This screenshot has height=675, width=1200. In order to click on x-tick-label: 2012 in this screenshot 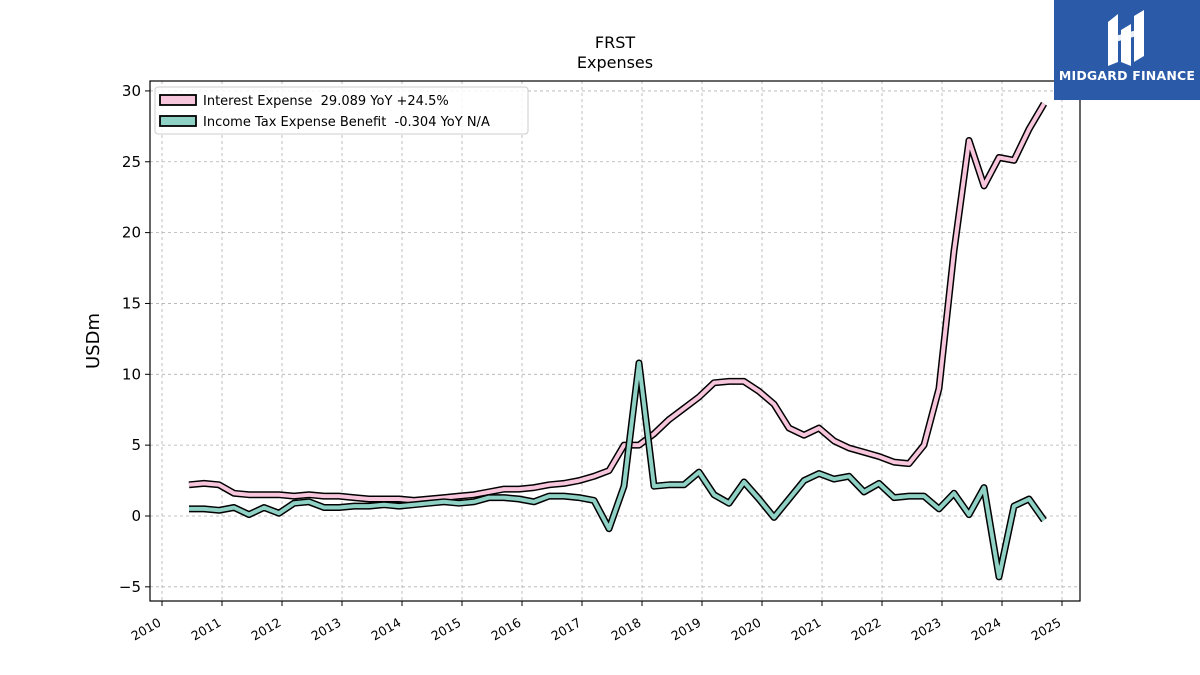, I will do `click(265, 629)`.